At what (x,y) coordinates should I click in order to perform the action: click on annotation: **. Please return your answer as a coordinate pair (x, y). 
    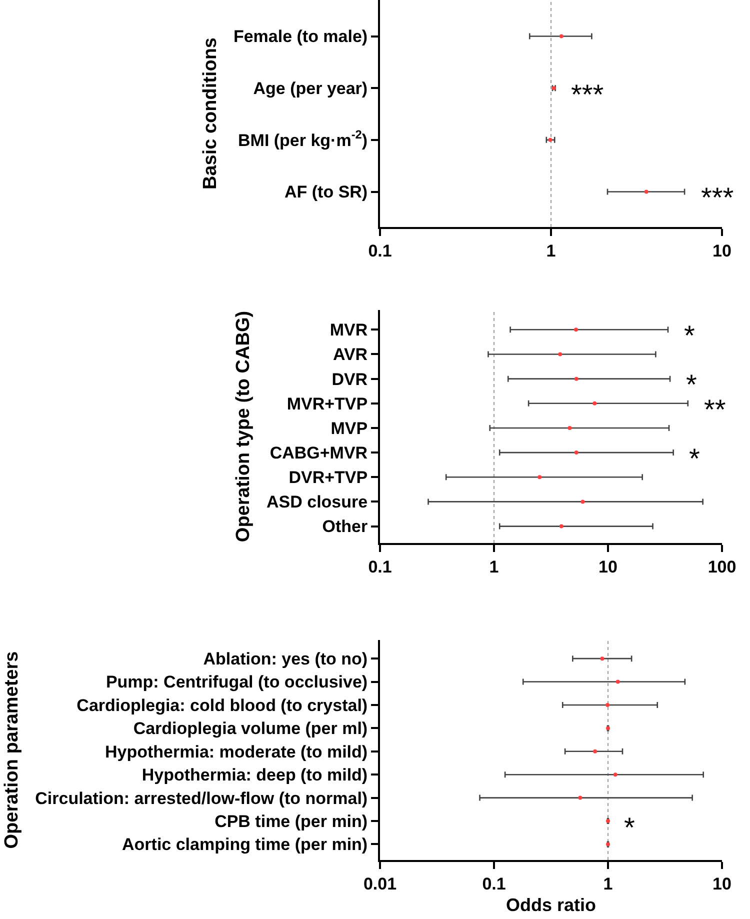
    Looking at the image, I should click on (715, 409).